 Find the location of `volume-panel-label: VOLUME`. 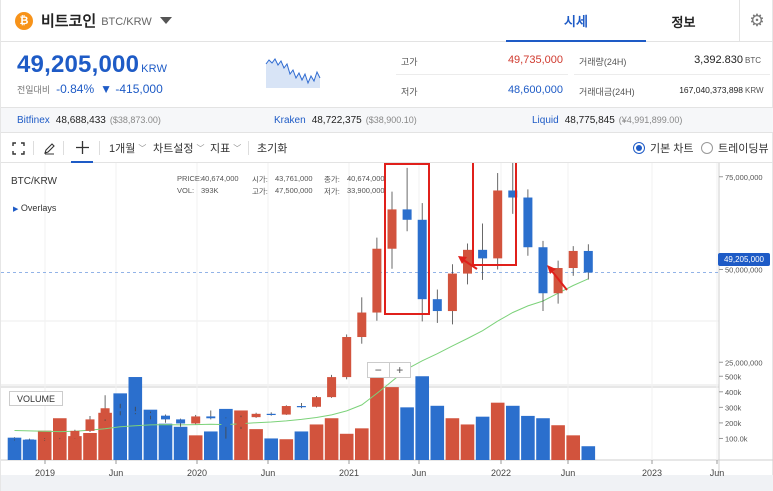

volume-panel-label: VOLUME is located at coordinates (36, 398).